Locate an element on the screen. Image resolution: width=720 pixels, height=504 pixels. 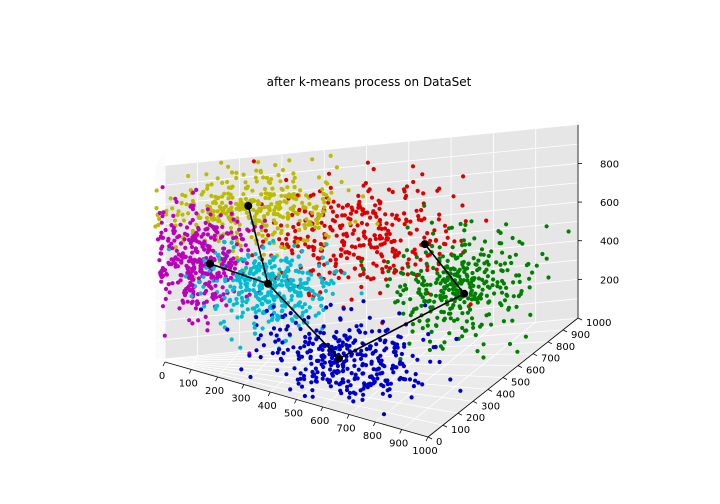
x-tick-label: 1000 is located at coordinates (424, 451).